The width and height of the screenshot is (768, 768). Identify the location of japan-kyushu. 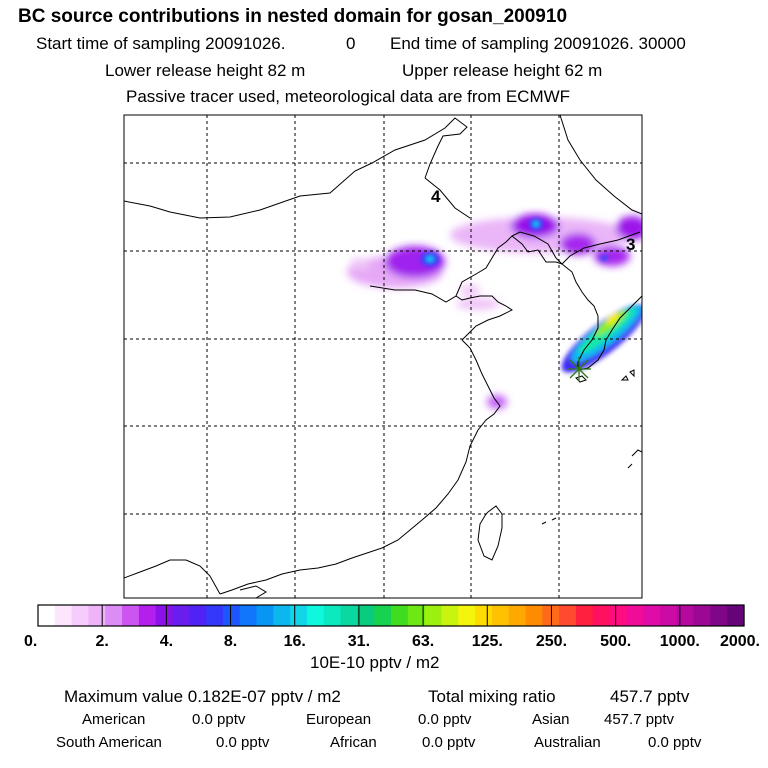
(636, 453).